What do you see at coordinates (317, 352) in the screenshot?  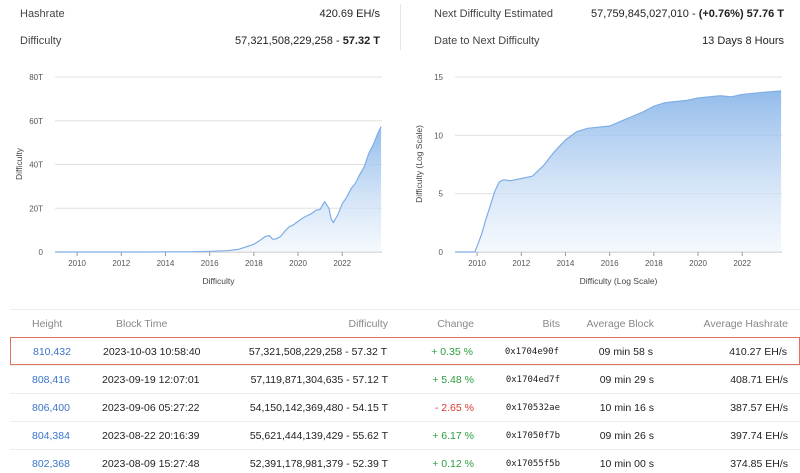 I see `difficulty-cell: 57,321,508,229,258 - 57.32 T` at bounding box center [317, 352].